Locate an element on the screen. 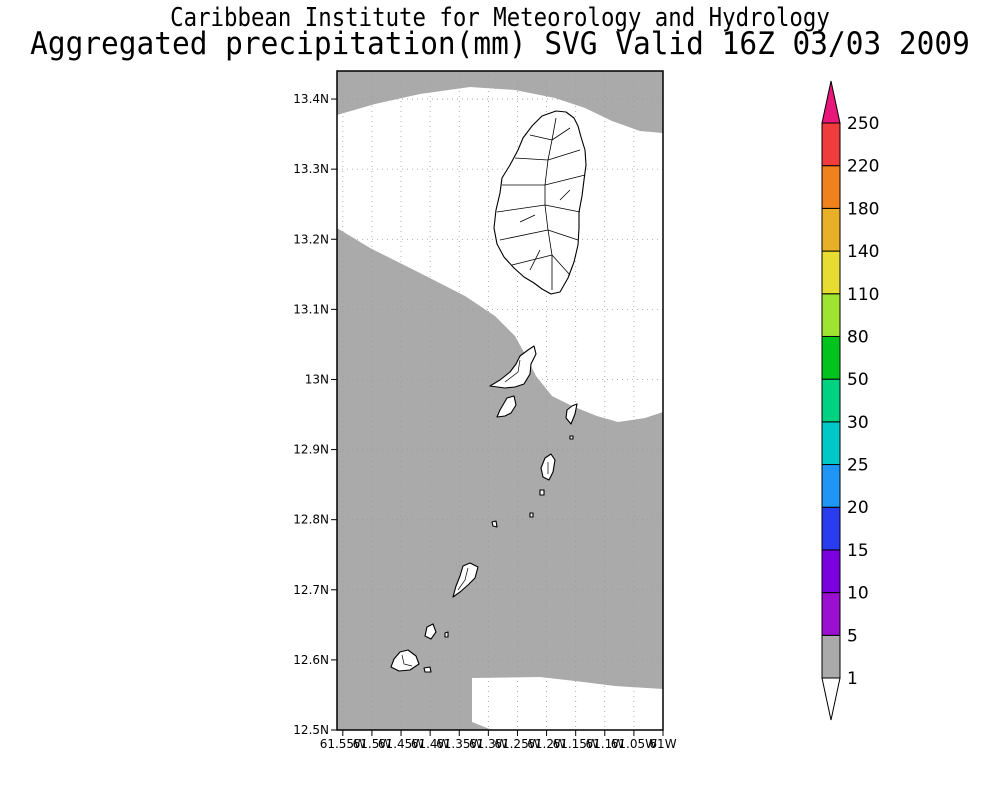 This screenshot has height=800, width=1000. island-mayreau is located at coordinates (494, 524).